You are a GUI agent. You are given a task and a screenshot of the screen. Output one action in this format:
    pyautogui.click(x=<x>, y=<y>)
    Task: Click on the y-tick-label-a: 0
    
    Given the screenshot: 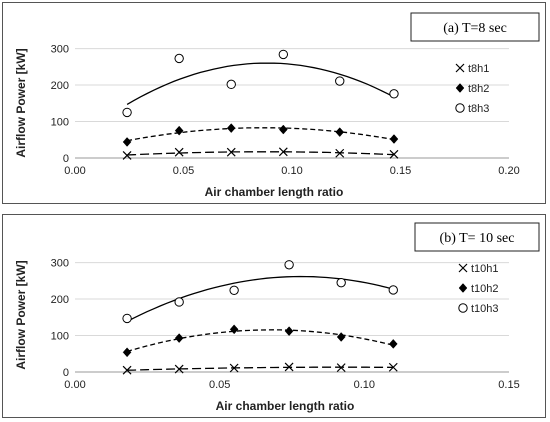 What is the action you would take?
    pyautogui.click(x=66, y=159)
    